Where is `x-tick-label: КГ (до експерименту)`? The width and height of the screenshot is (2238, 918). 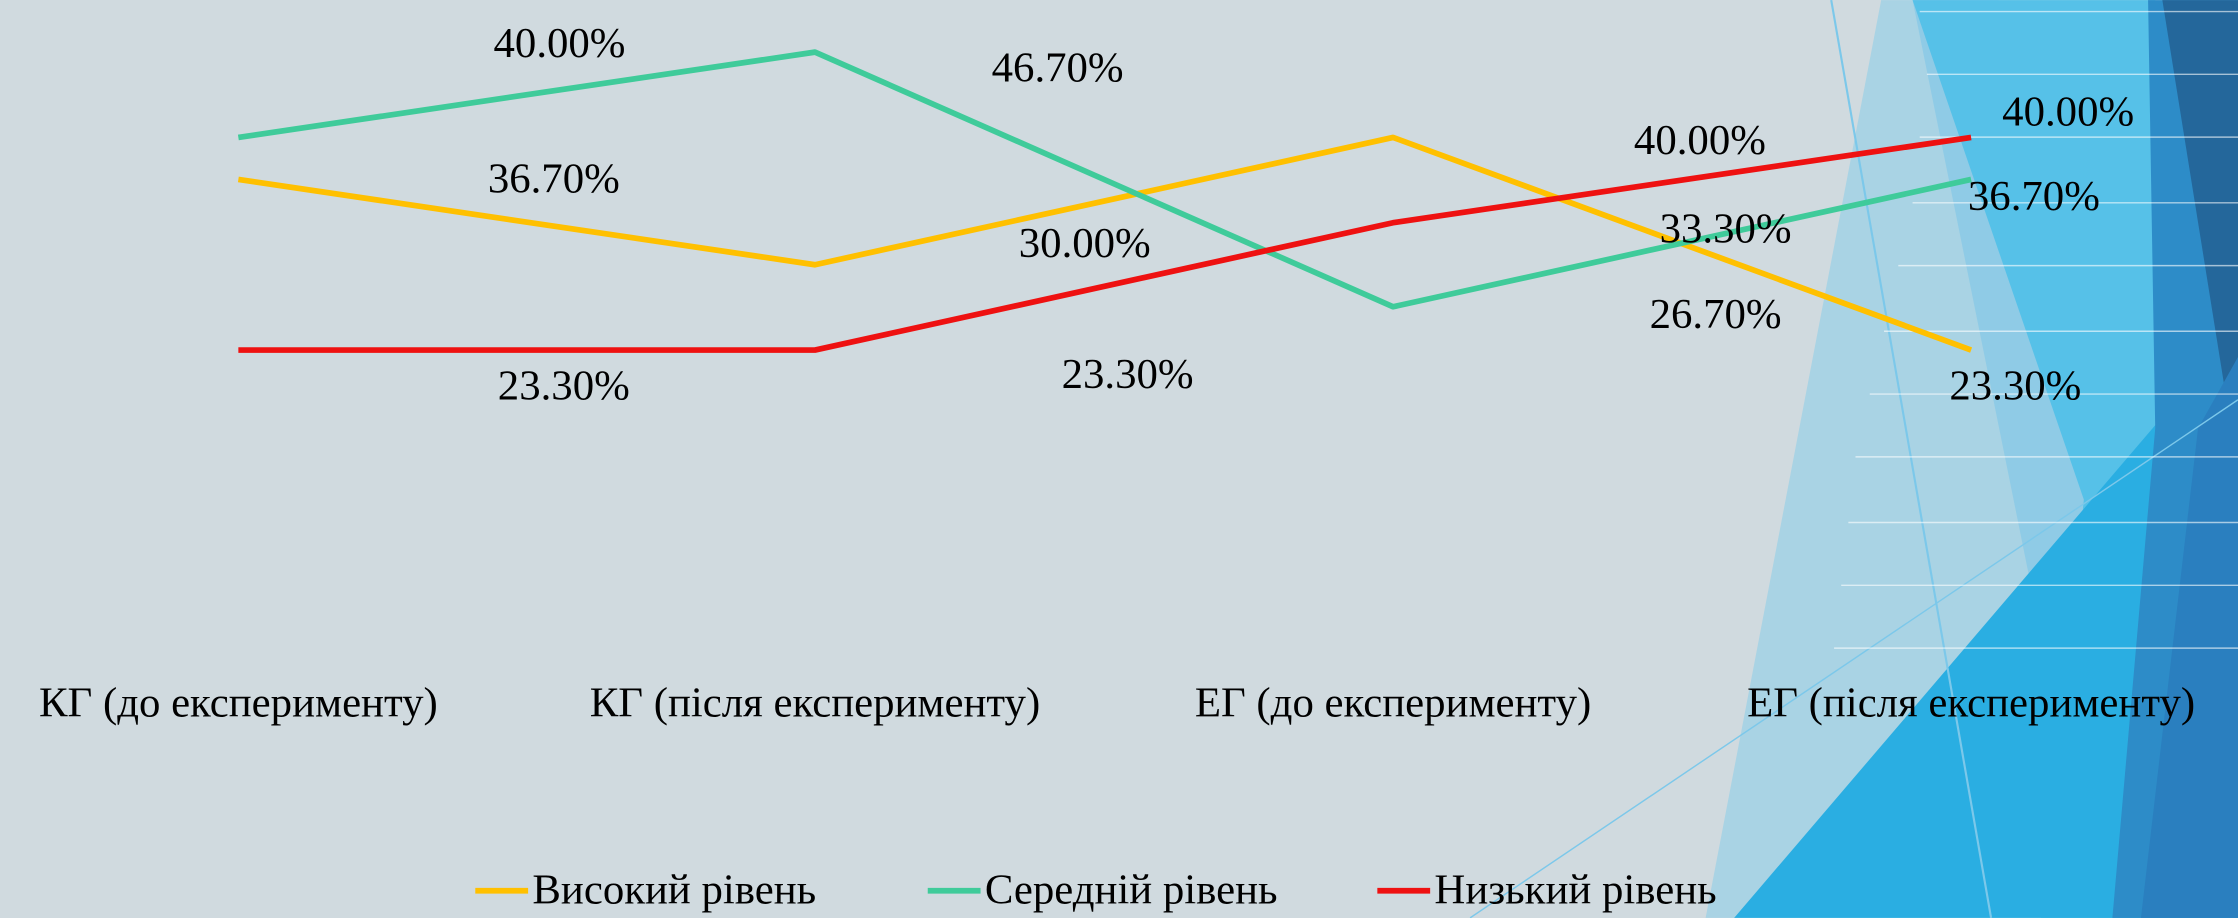
x-tick-label: КГ (до експерименту) is located at coordinates (238, 702).